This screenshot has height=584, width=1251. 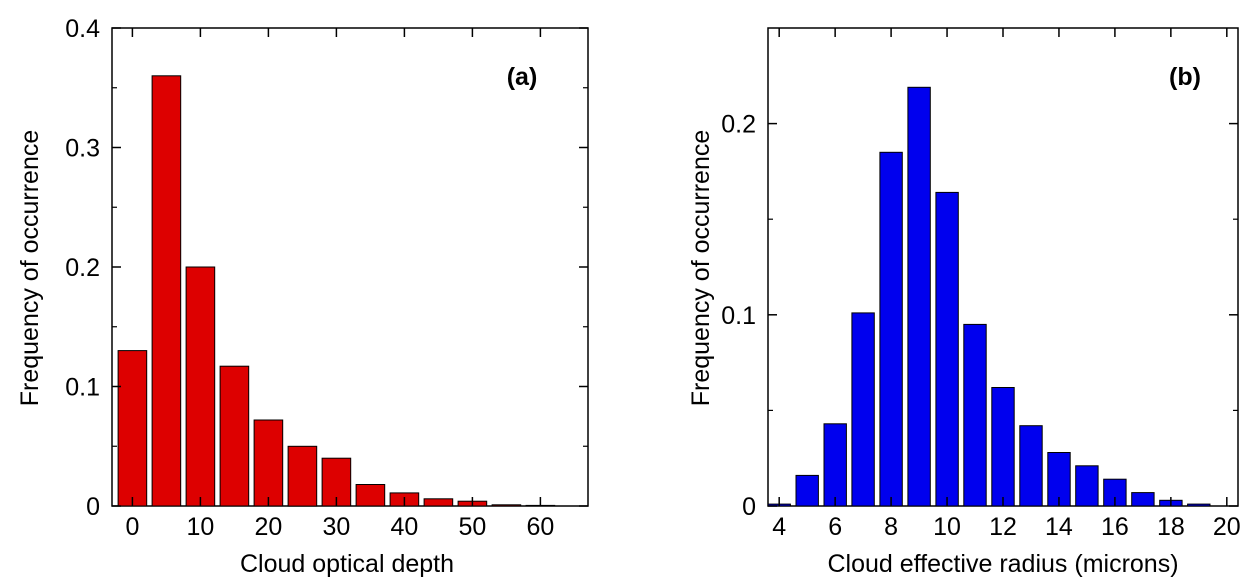 I want to click on x-tick-label-b-8: 8, so click(x=891, y=527).